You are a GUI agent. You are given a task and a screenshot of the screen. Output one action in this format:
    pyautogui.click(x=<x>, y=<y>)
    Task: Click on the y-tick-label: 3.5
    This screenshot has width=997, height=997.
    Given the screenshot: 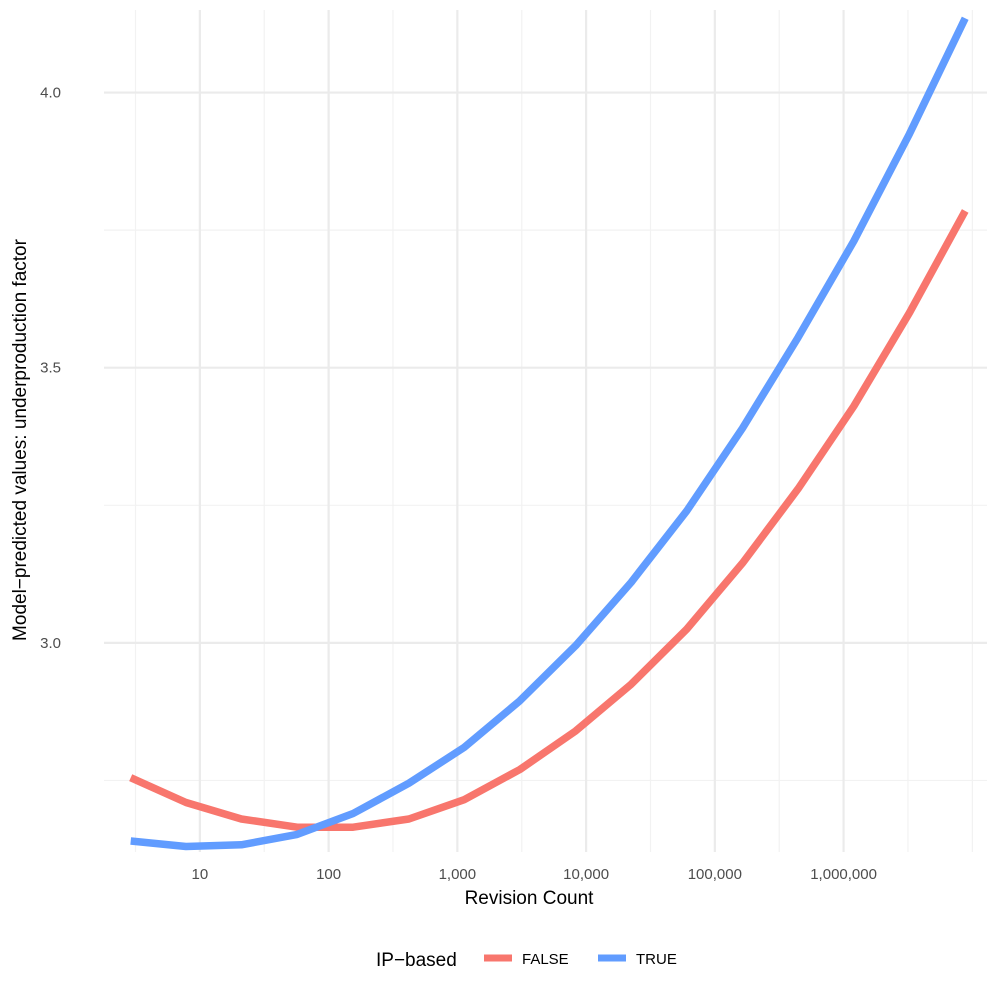 What is the action you would take?
    pyautogui.click(x=50, y=368)
    